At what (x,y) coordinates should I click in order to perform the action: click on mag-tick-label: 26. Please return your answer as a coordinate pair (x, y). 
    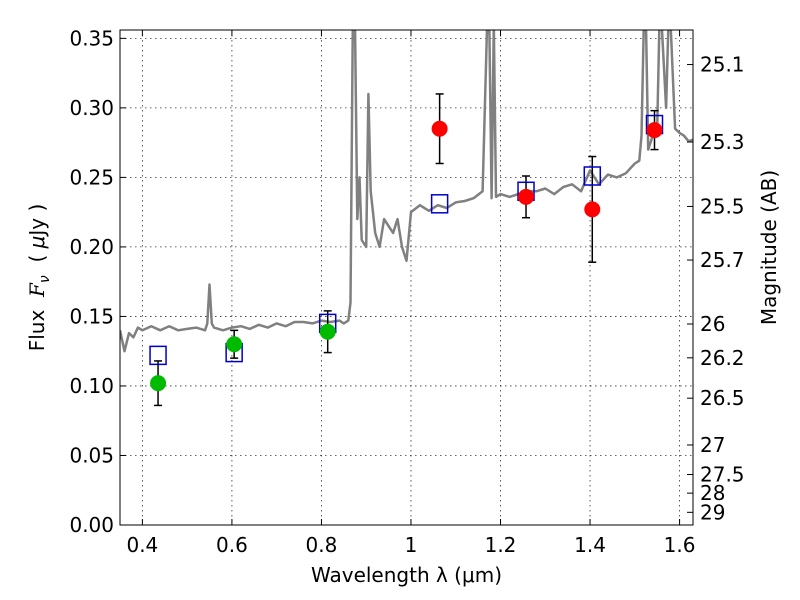
    Looking at the image, I should click on (712, 324).